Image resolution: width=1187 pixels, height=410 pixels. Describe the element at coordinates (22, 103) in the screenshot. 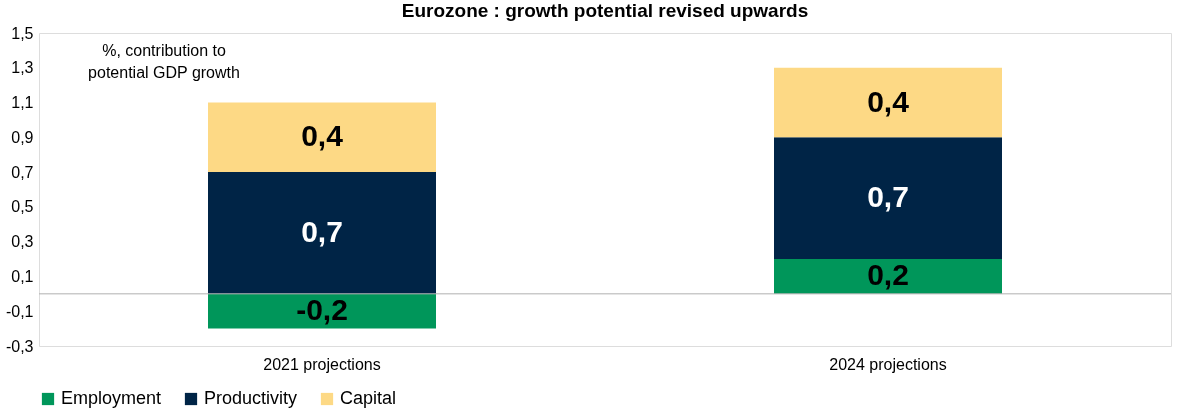

I see `y-tick-label: 1,1` at that location.